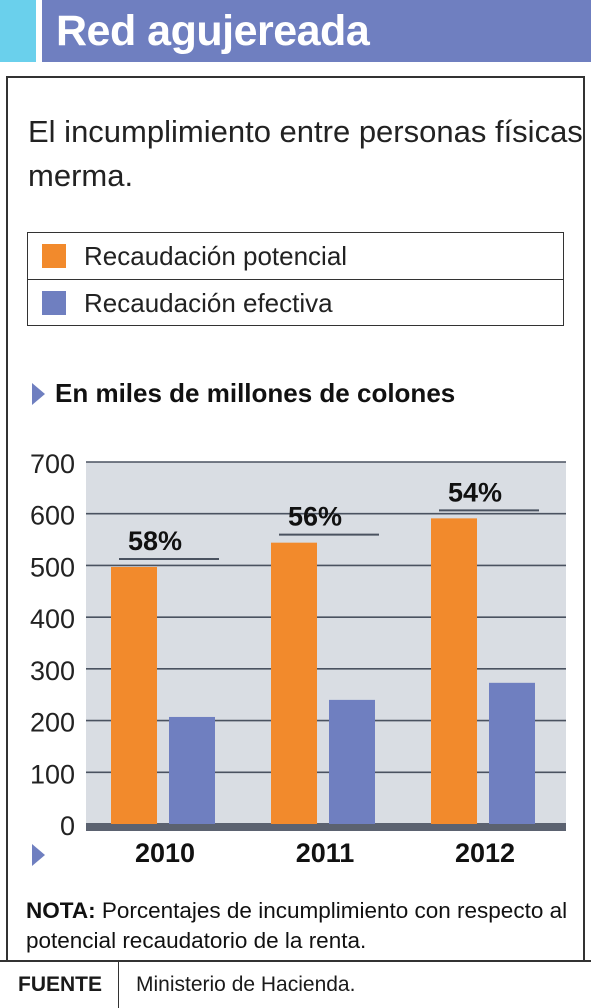 This screenshot has height=1008, width=591. I want to click on y-tick-label: 200, so click(52, 723).